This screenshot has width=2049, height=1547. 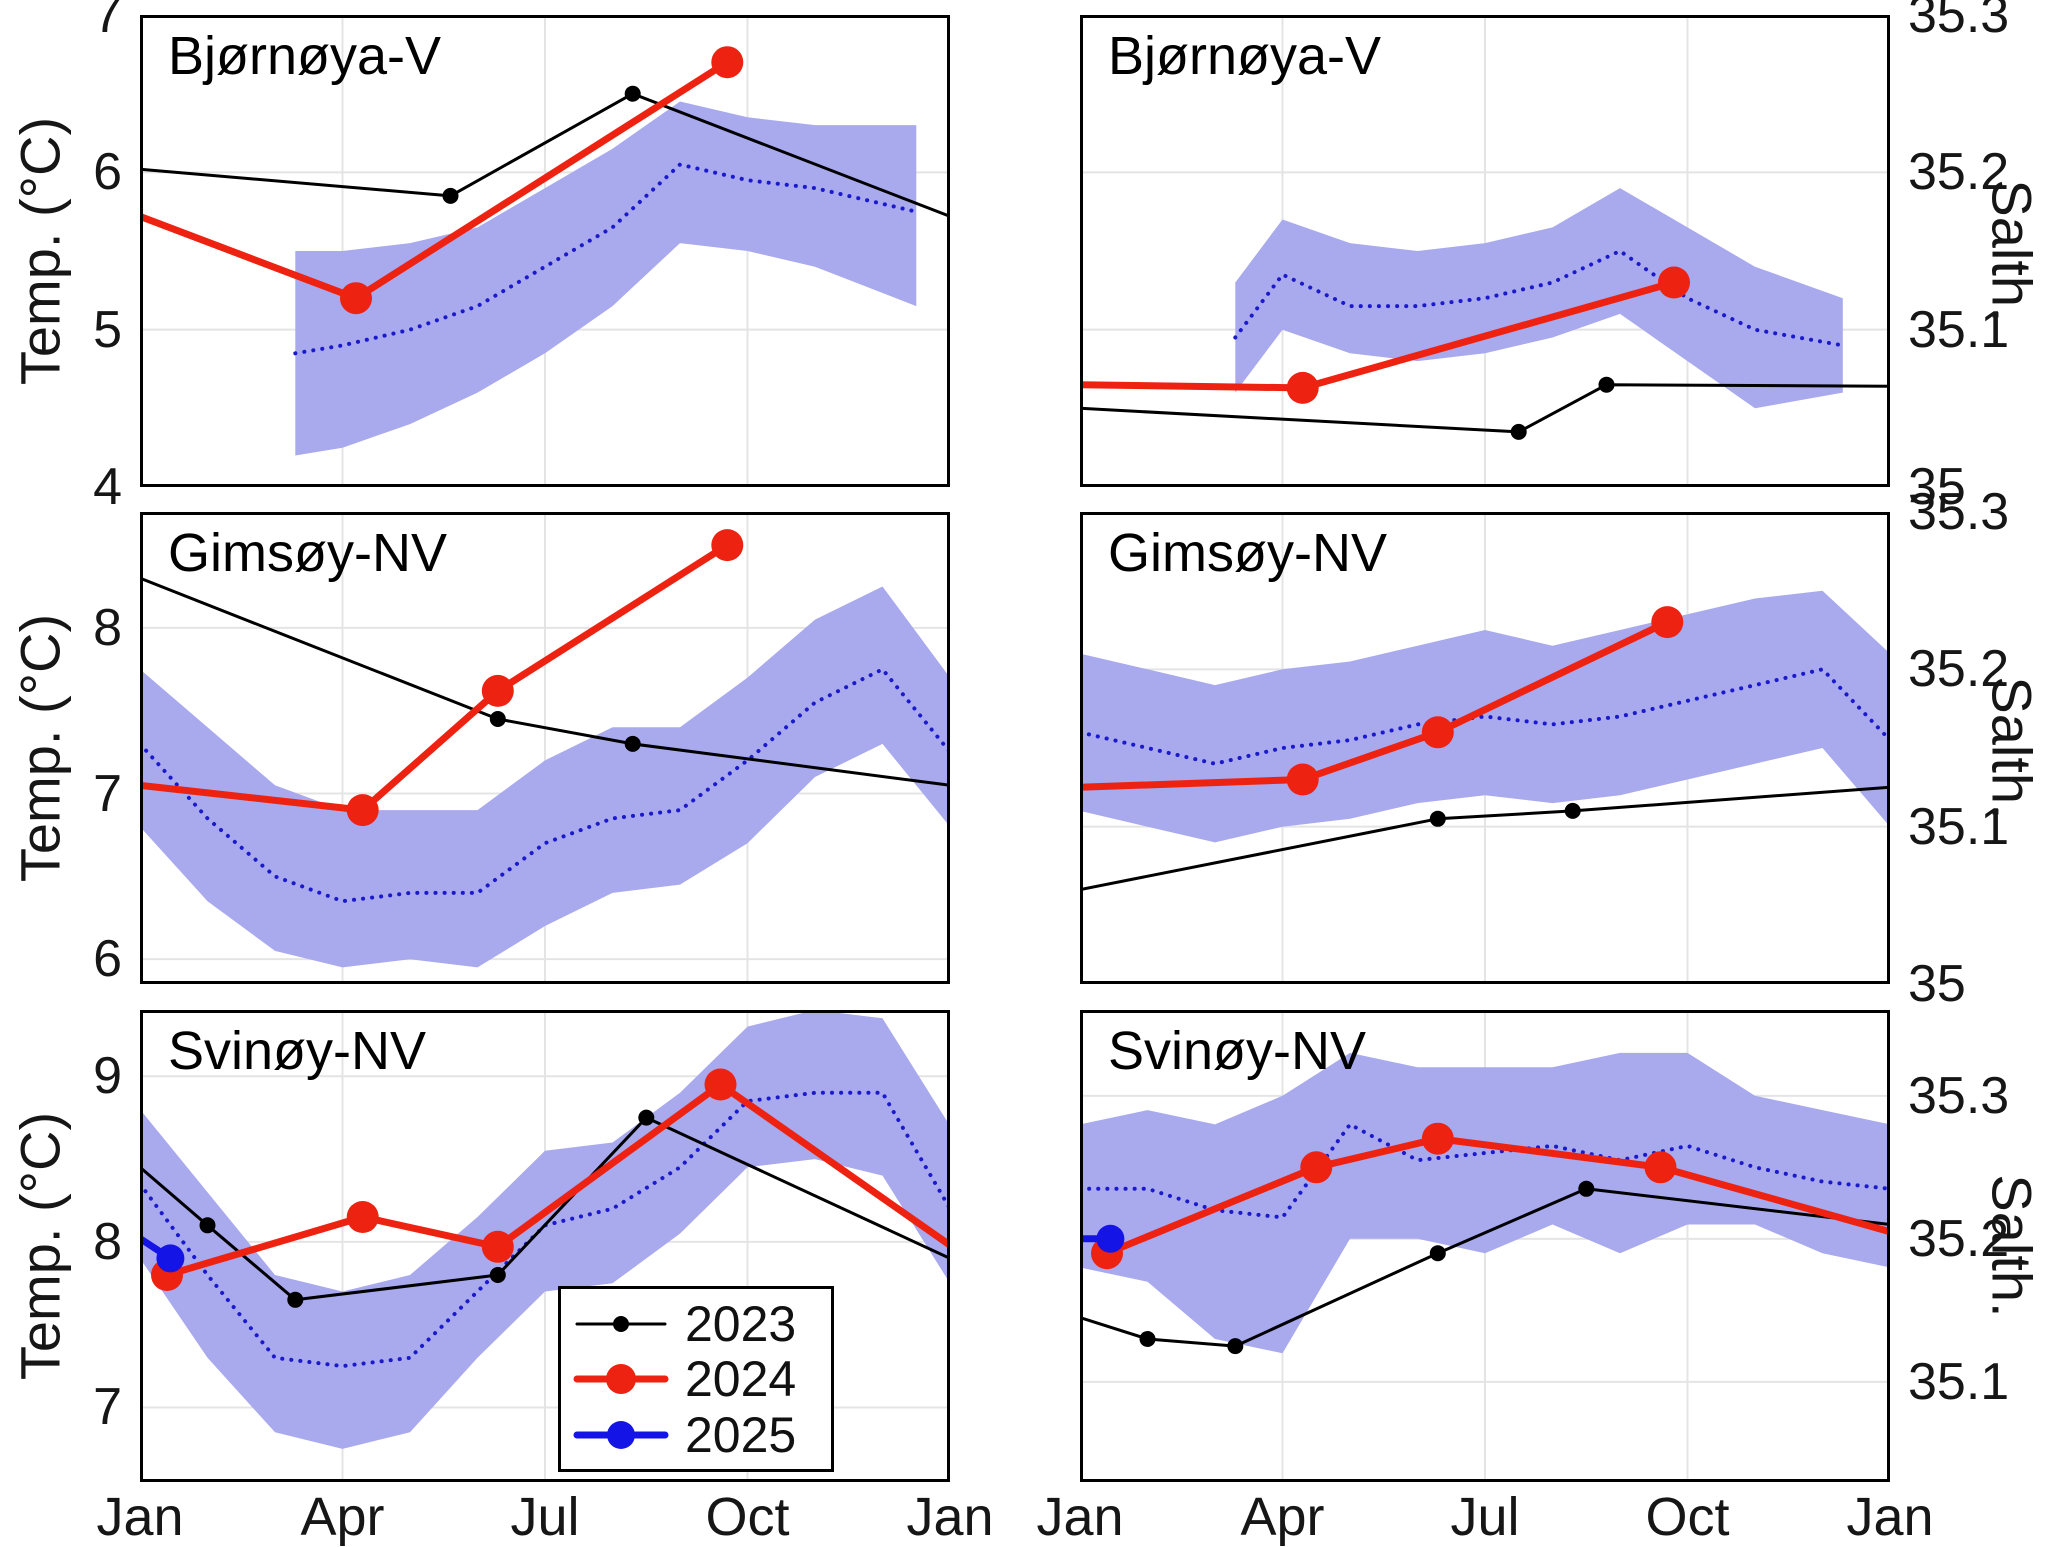 I want to click on legend: 2023 2024 2025, so click(x=696, y=1379).